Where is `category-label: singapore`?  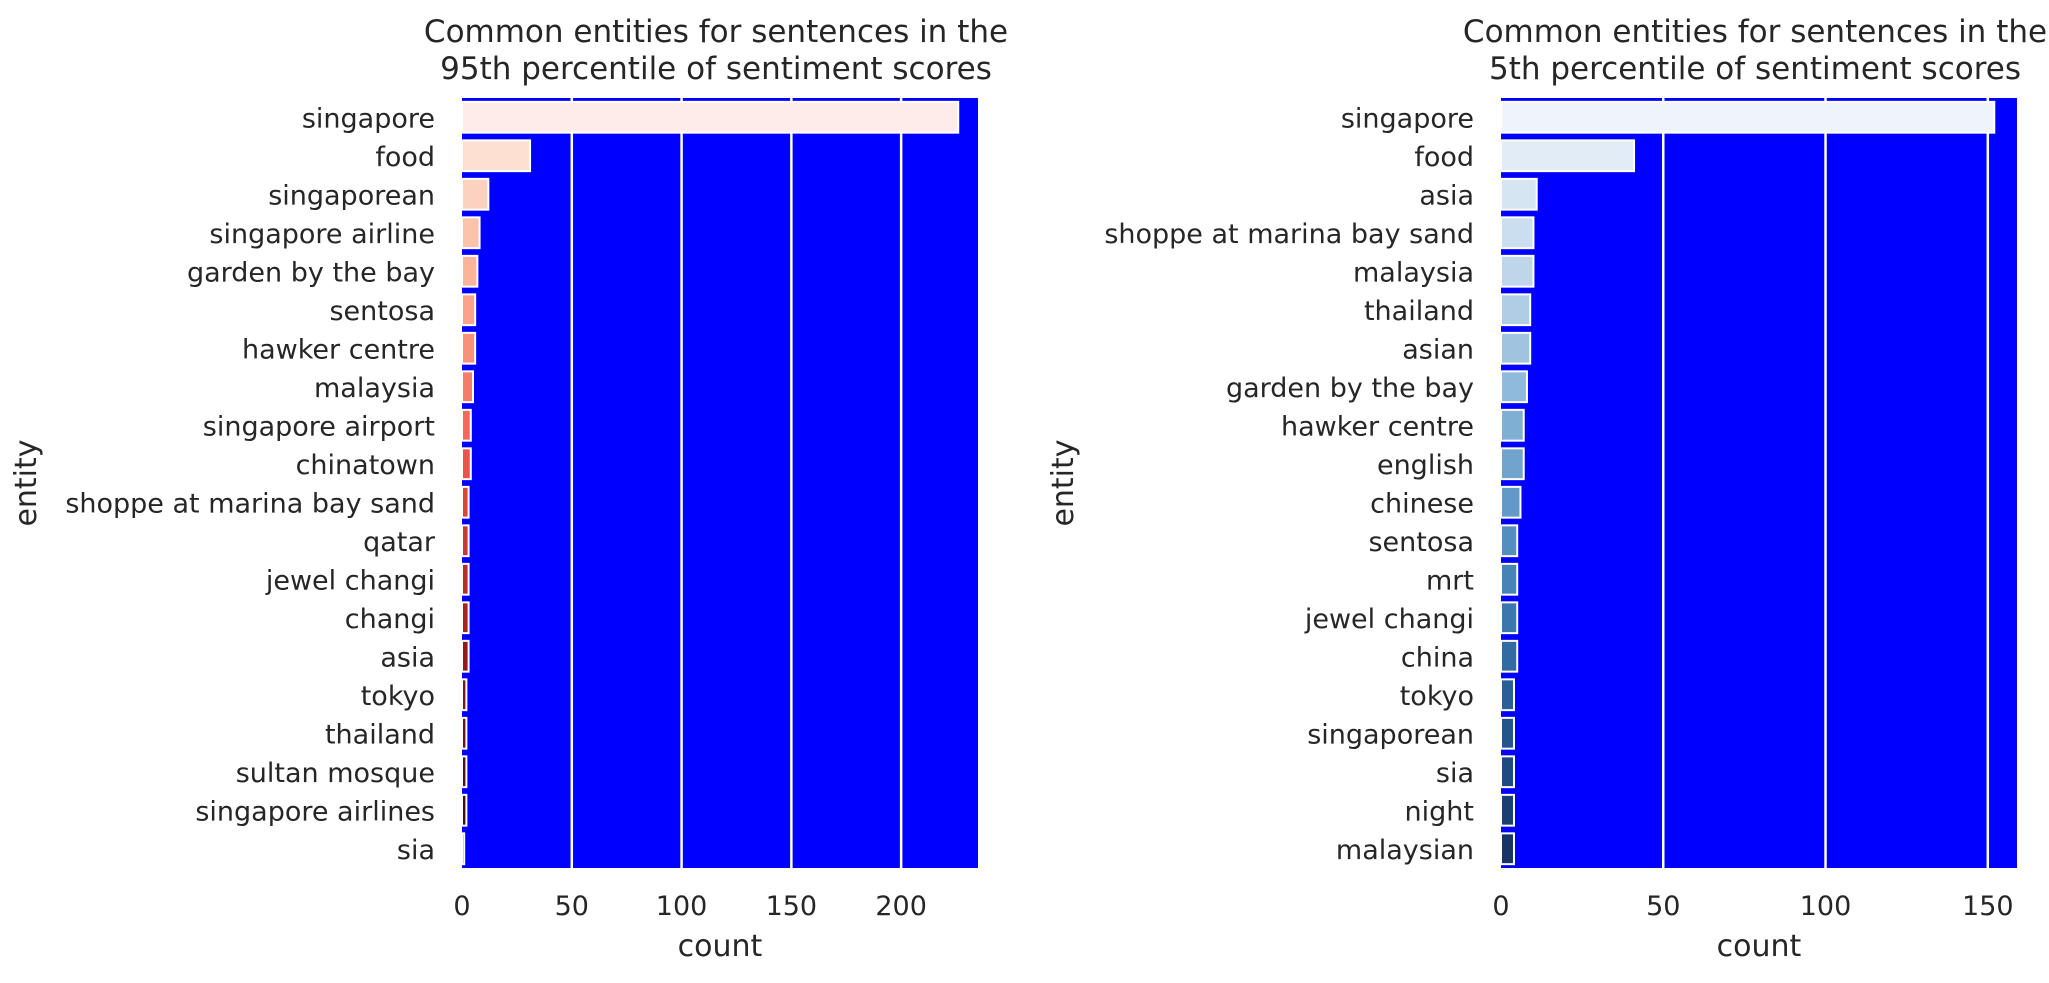 category-label: singapore is located at coordinates (368, 118).